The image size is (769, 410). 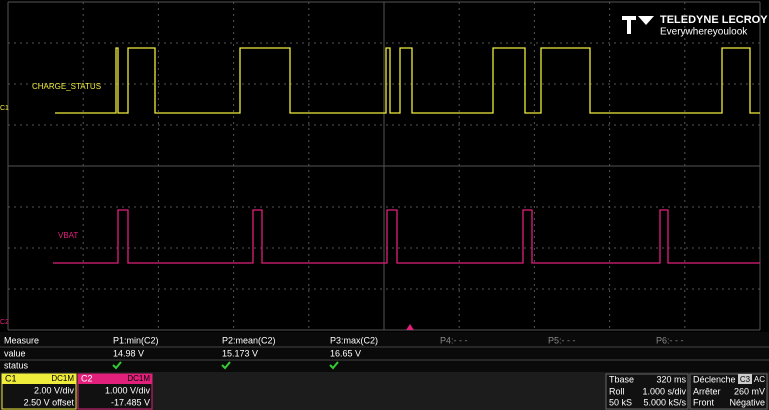 What do you see at coordinates (49, 402) in the screenshot?
I see `channel-offset: 2.50 V offset` at bounding box center [49, 402].